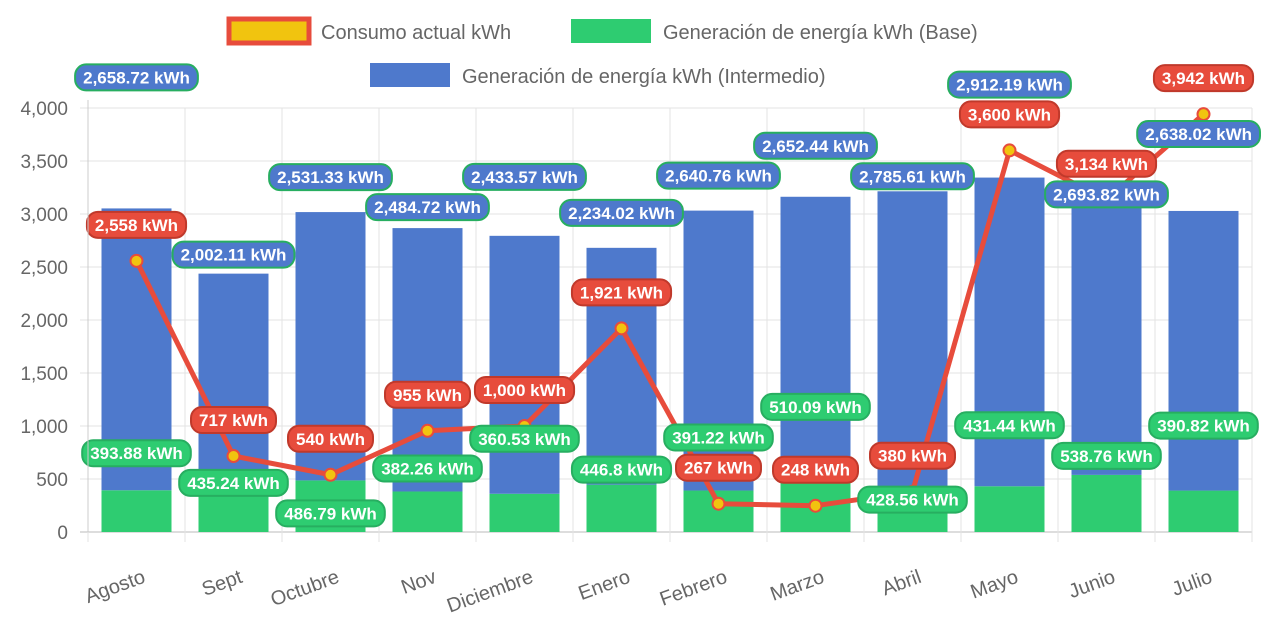  Describe the element at coordinates (416, 33) in the screenshot. I see `legend-label: Consumo actual kWh` at that location.